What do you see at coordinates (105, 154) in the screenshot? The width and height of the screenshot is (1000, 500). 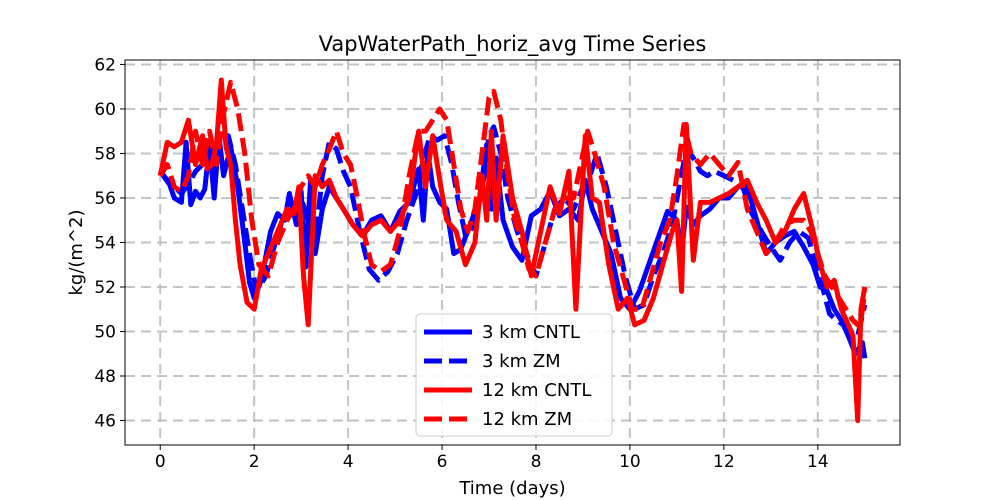 I see `y-tick-label: 58` at bounding box center [105, 154].